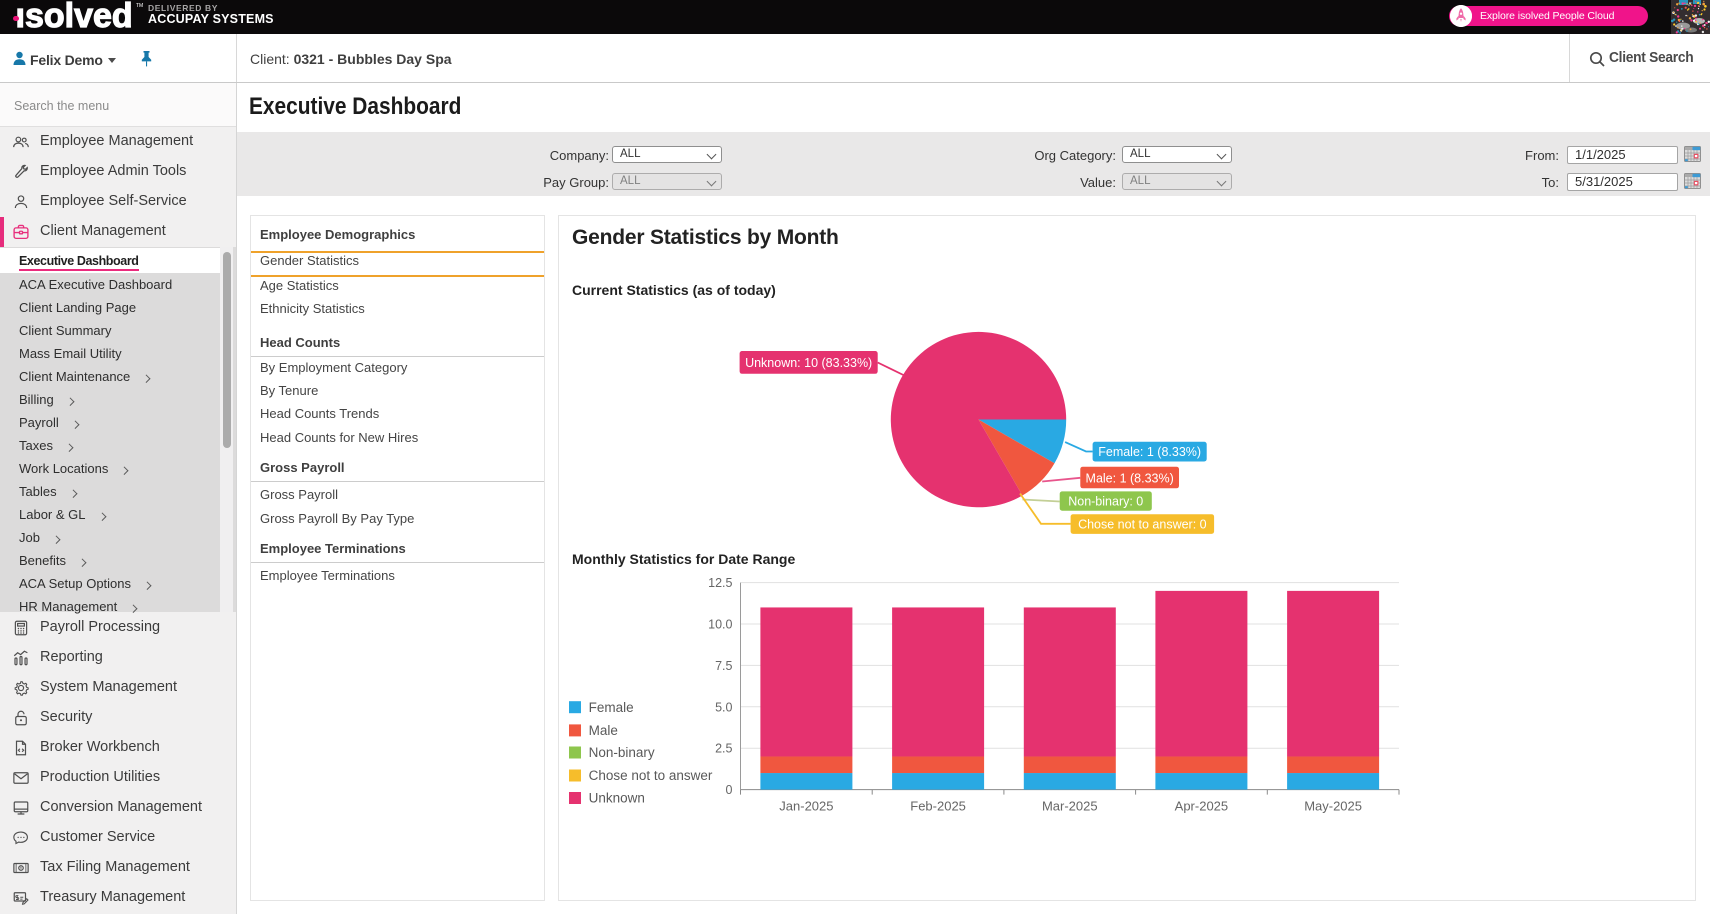 The height and width of the screenshot is (914, 1710). Describe the element at coordinates (938, 805) in the screenshot. I see `svg-text: Feb-2025` at that location.